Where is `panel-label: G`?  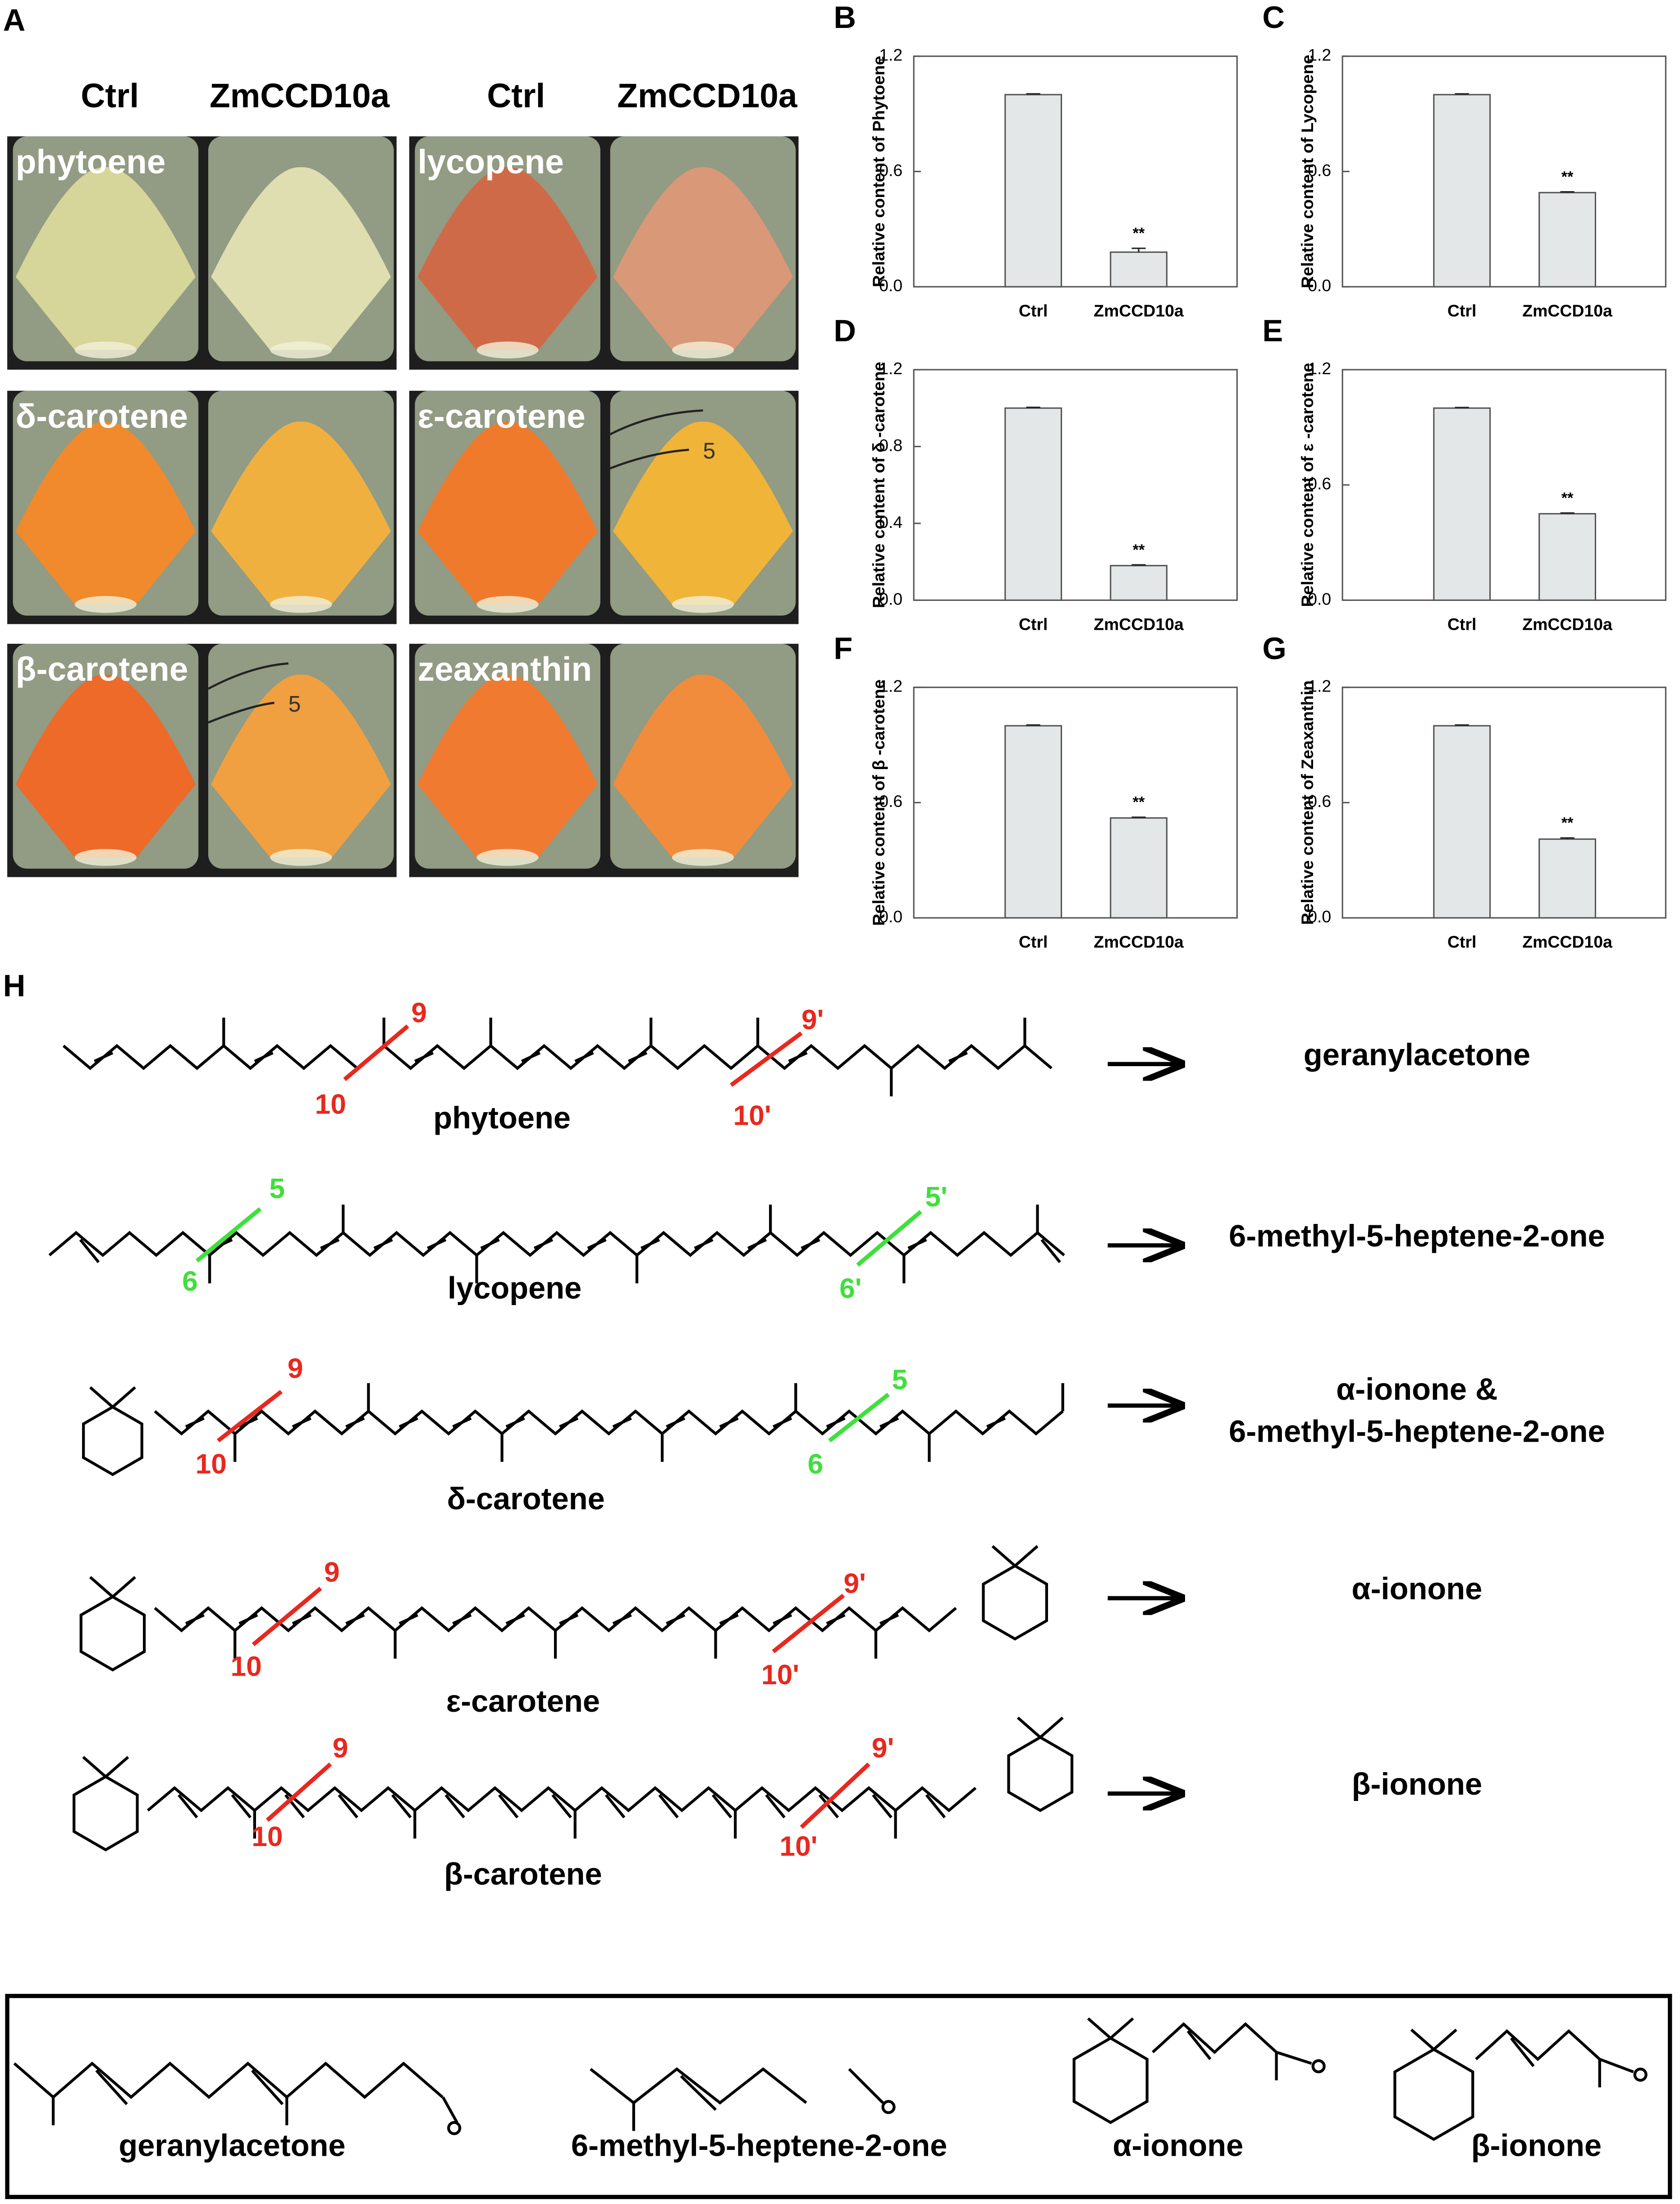
panel-label: G is located at coordinates (1274, 649).